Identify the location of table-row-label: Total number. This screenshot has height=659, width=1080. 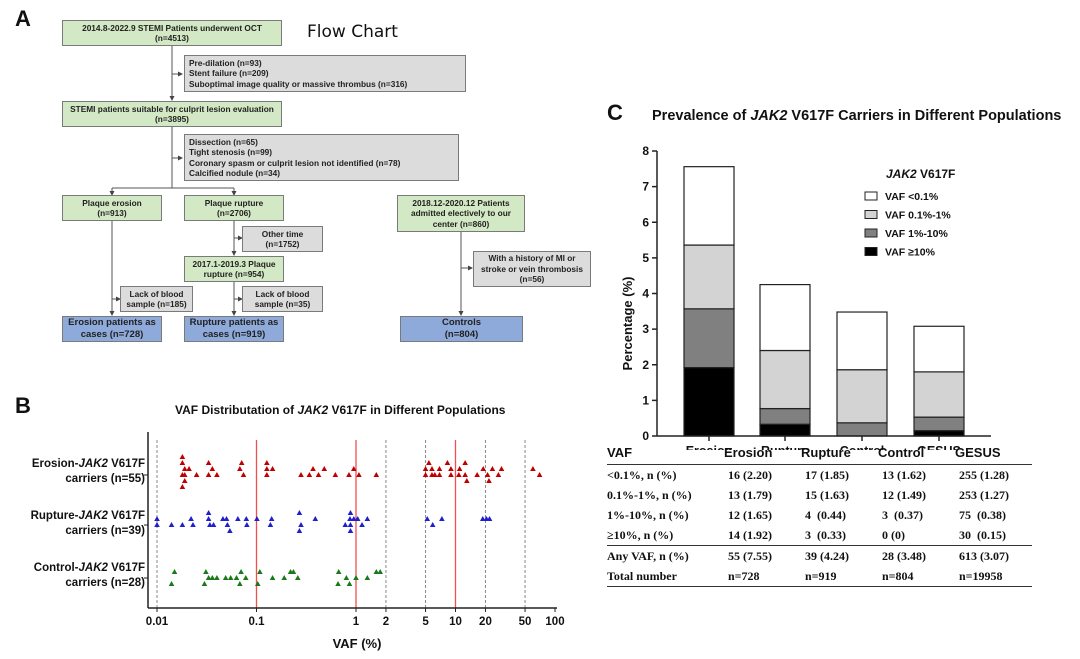
(642, 575).